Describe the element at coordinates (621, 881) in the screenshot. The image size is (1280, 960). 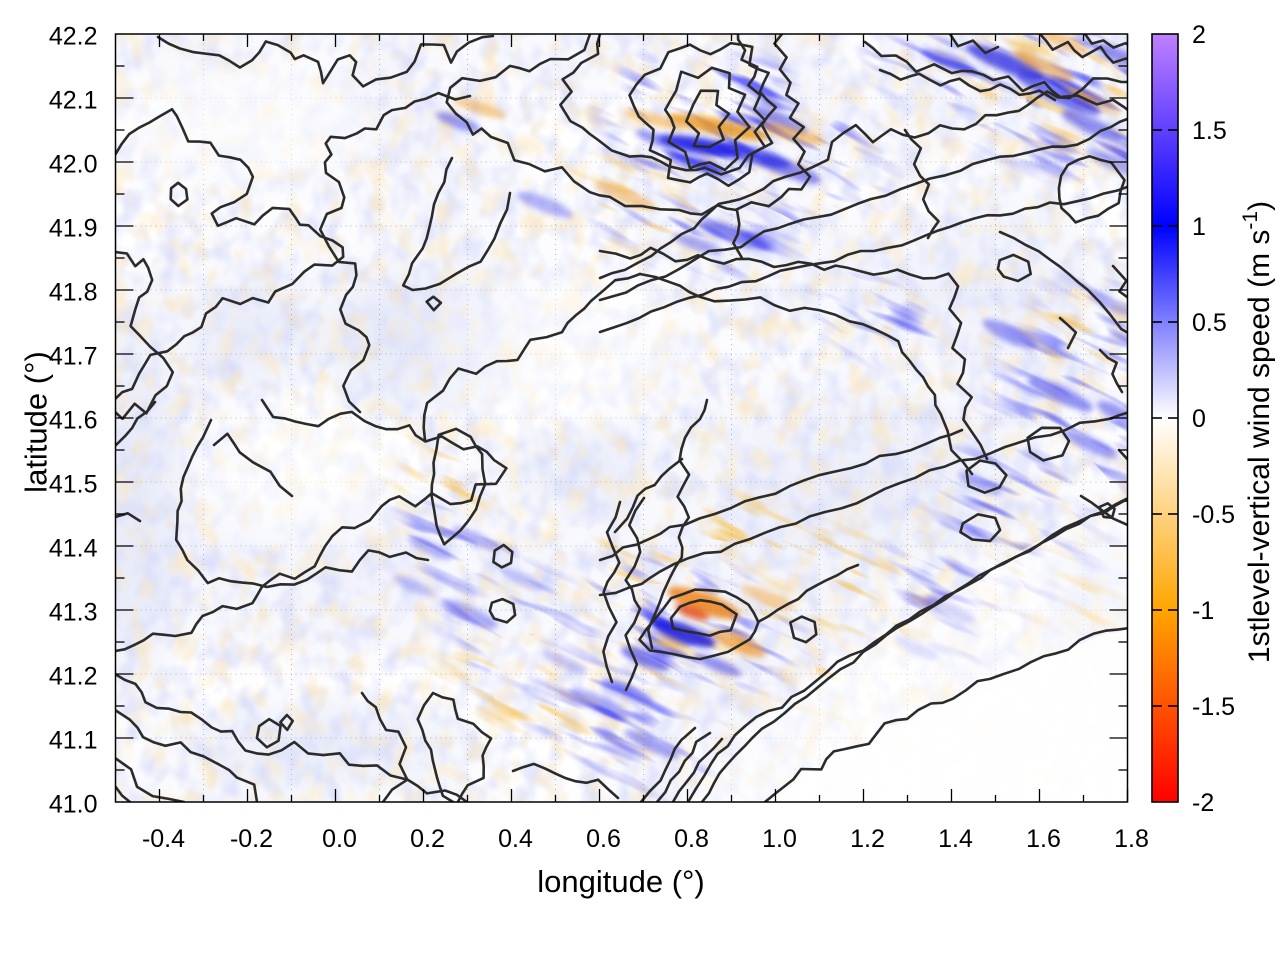
I see `svg-text: longitude (°)` at that location.